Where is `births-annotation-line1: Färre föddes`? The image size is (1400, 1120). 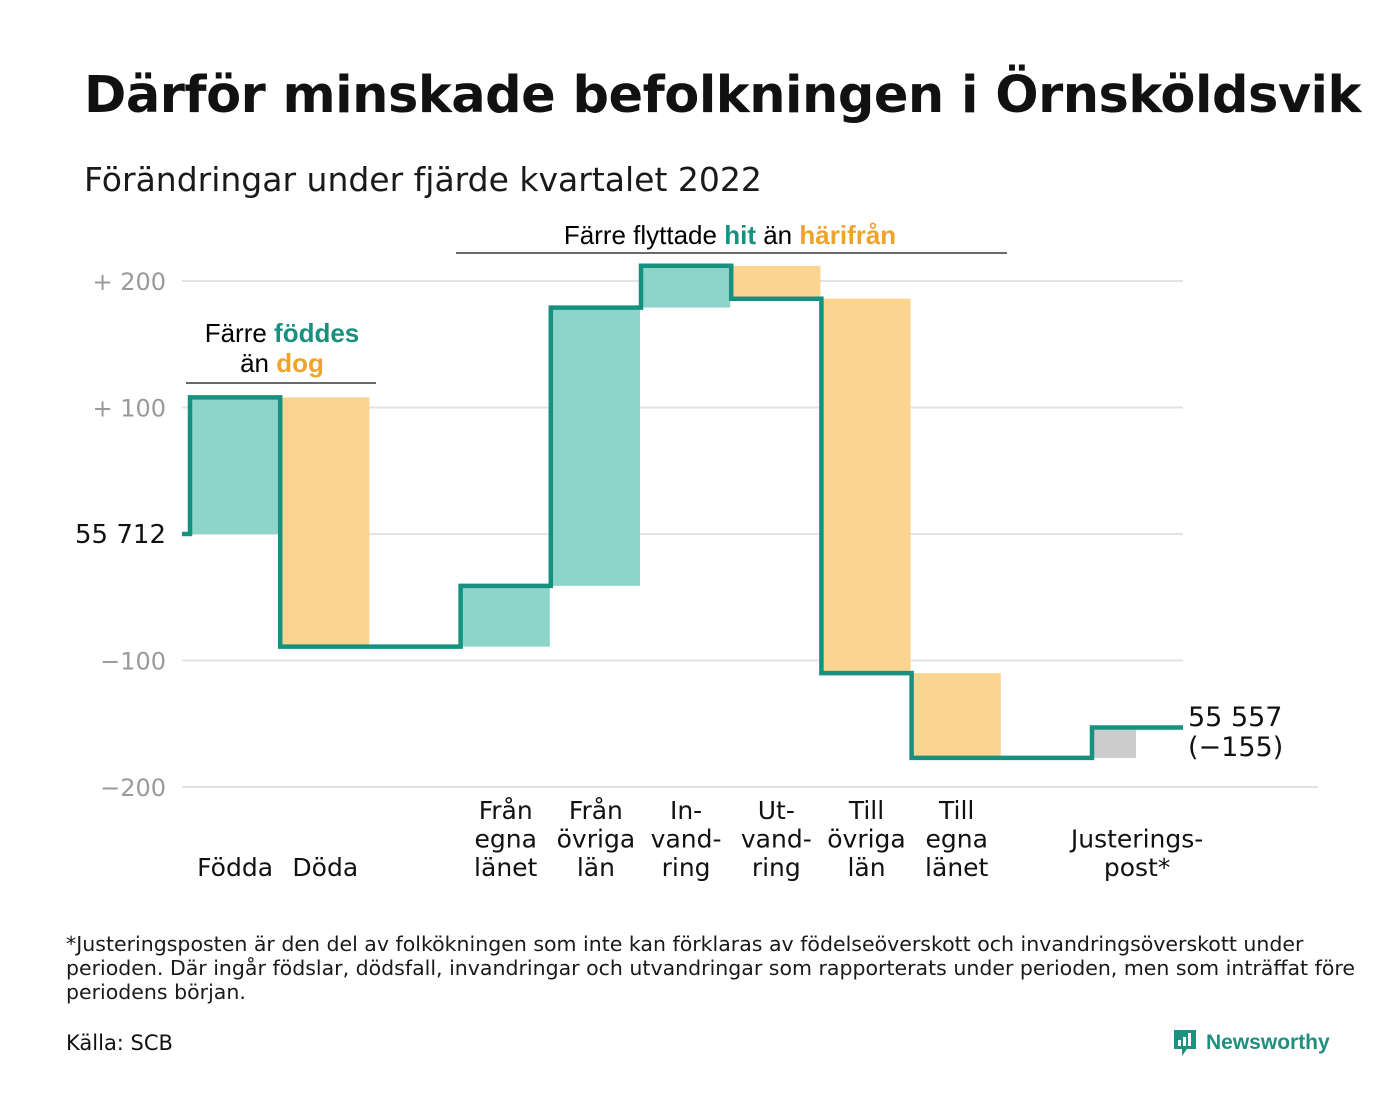 births-annotation-line1: Färre föddes is located at coordinates (282, 333).